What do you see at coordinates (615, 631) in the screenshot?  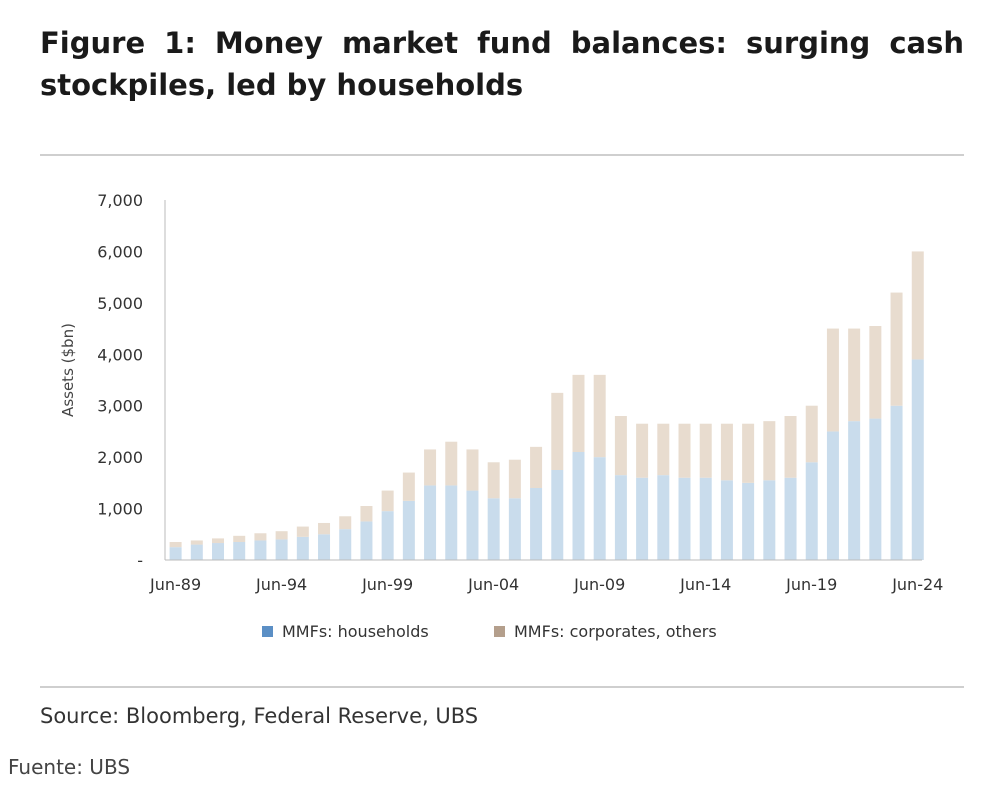 I see `legend-label-corporates: MMFs: corporates, others` at bounding box center [615, 631].